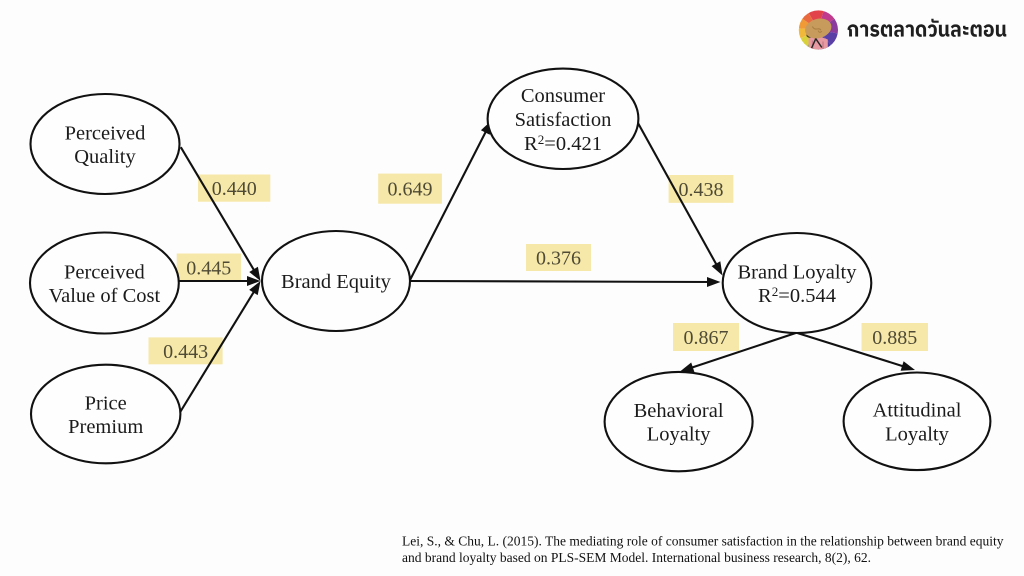 The width and height of the screenshot is (1024, 576). What do you see at coordinates (558, 259) in the screenshot?
I see `svg-text: 0.376` at bounding box center [558, 259].